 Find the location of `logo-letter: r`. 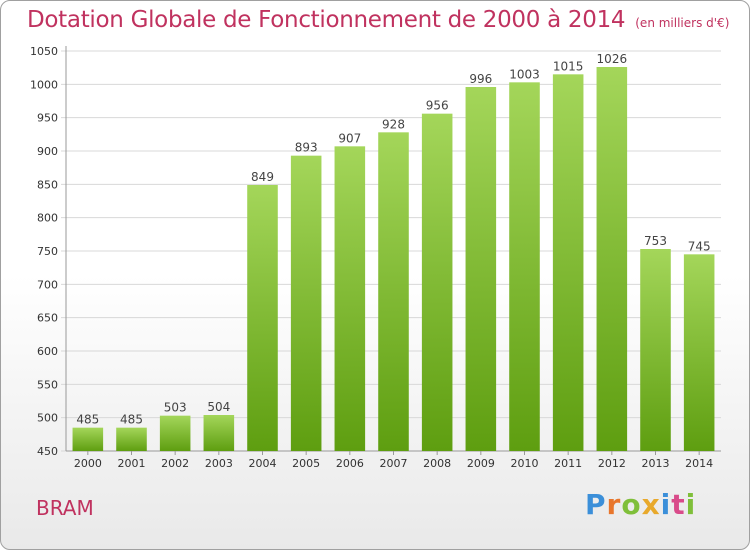

logo-letter: r is located at coordinates (614, 504).